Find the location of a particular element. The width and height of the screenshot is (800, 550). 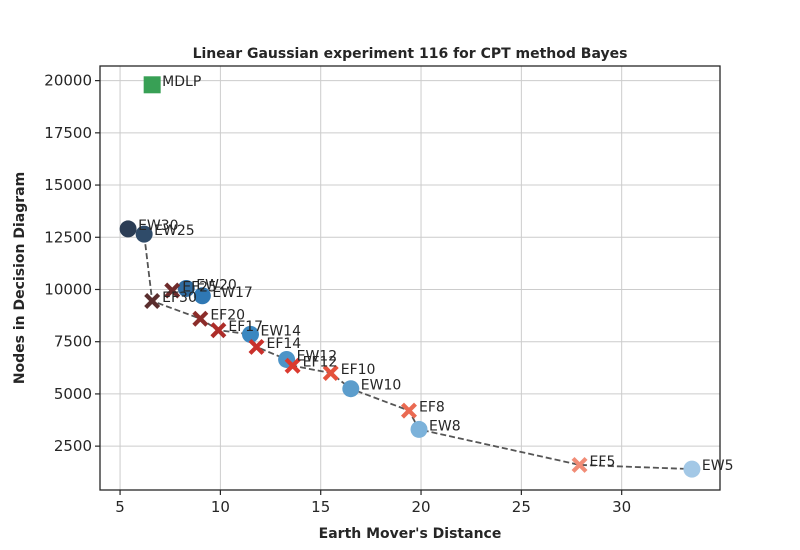

point-ef10 is located at coordinates (330, 373).